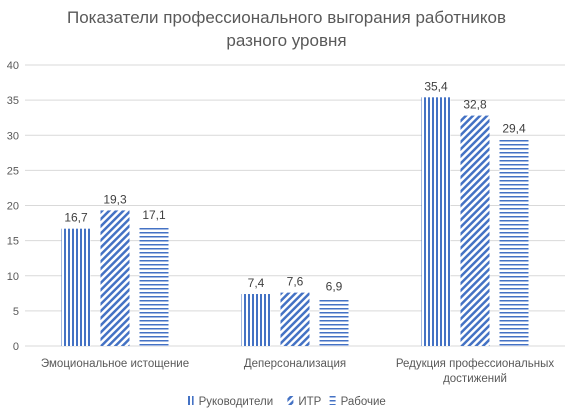  I want to click on data-label: 7,6, so click(295, 282).